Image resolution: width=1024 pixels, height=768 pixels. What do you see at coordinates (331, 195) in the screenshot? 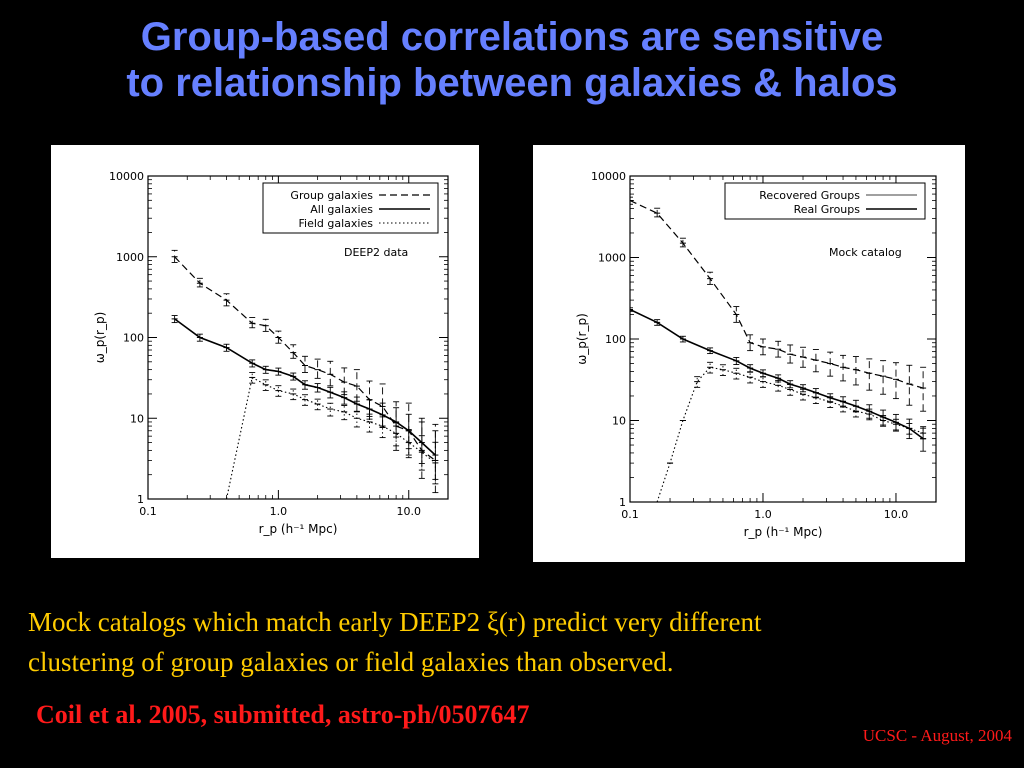
I see `legend-label: Group galaxies` at bounding box center [331, 195].